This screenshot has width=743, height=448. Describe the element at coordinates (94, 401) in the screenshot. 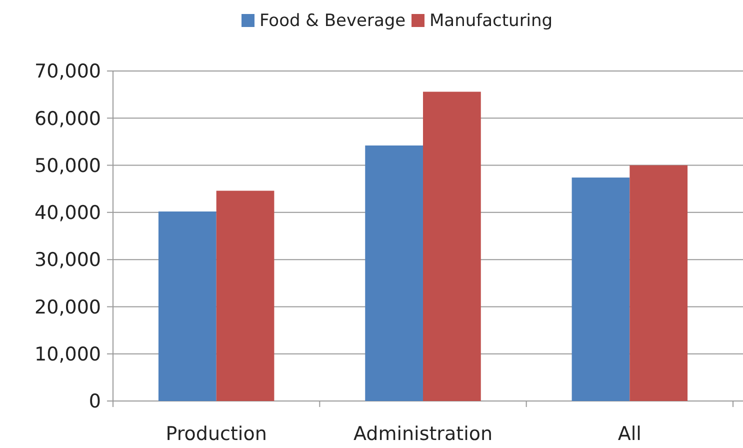

I see `y-tick-label: 0` at that location.